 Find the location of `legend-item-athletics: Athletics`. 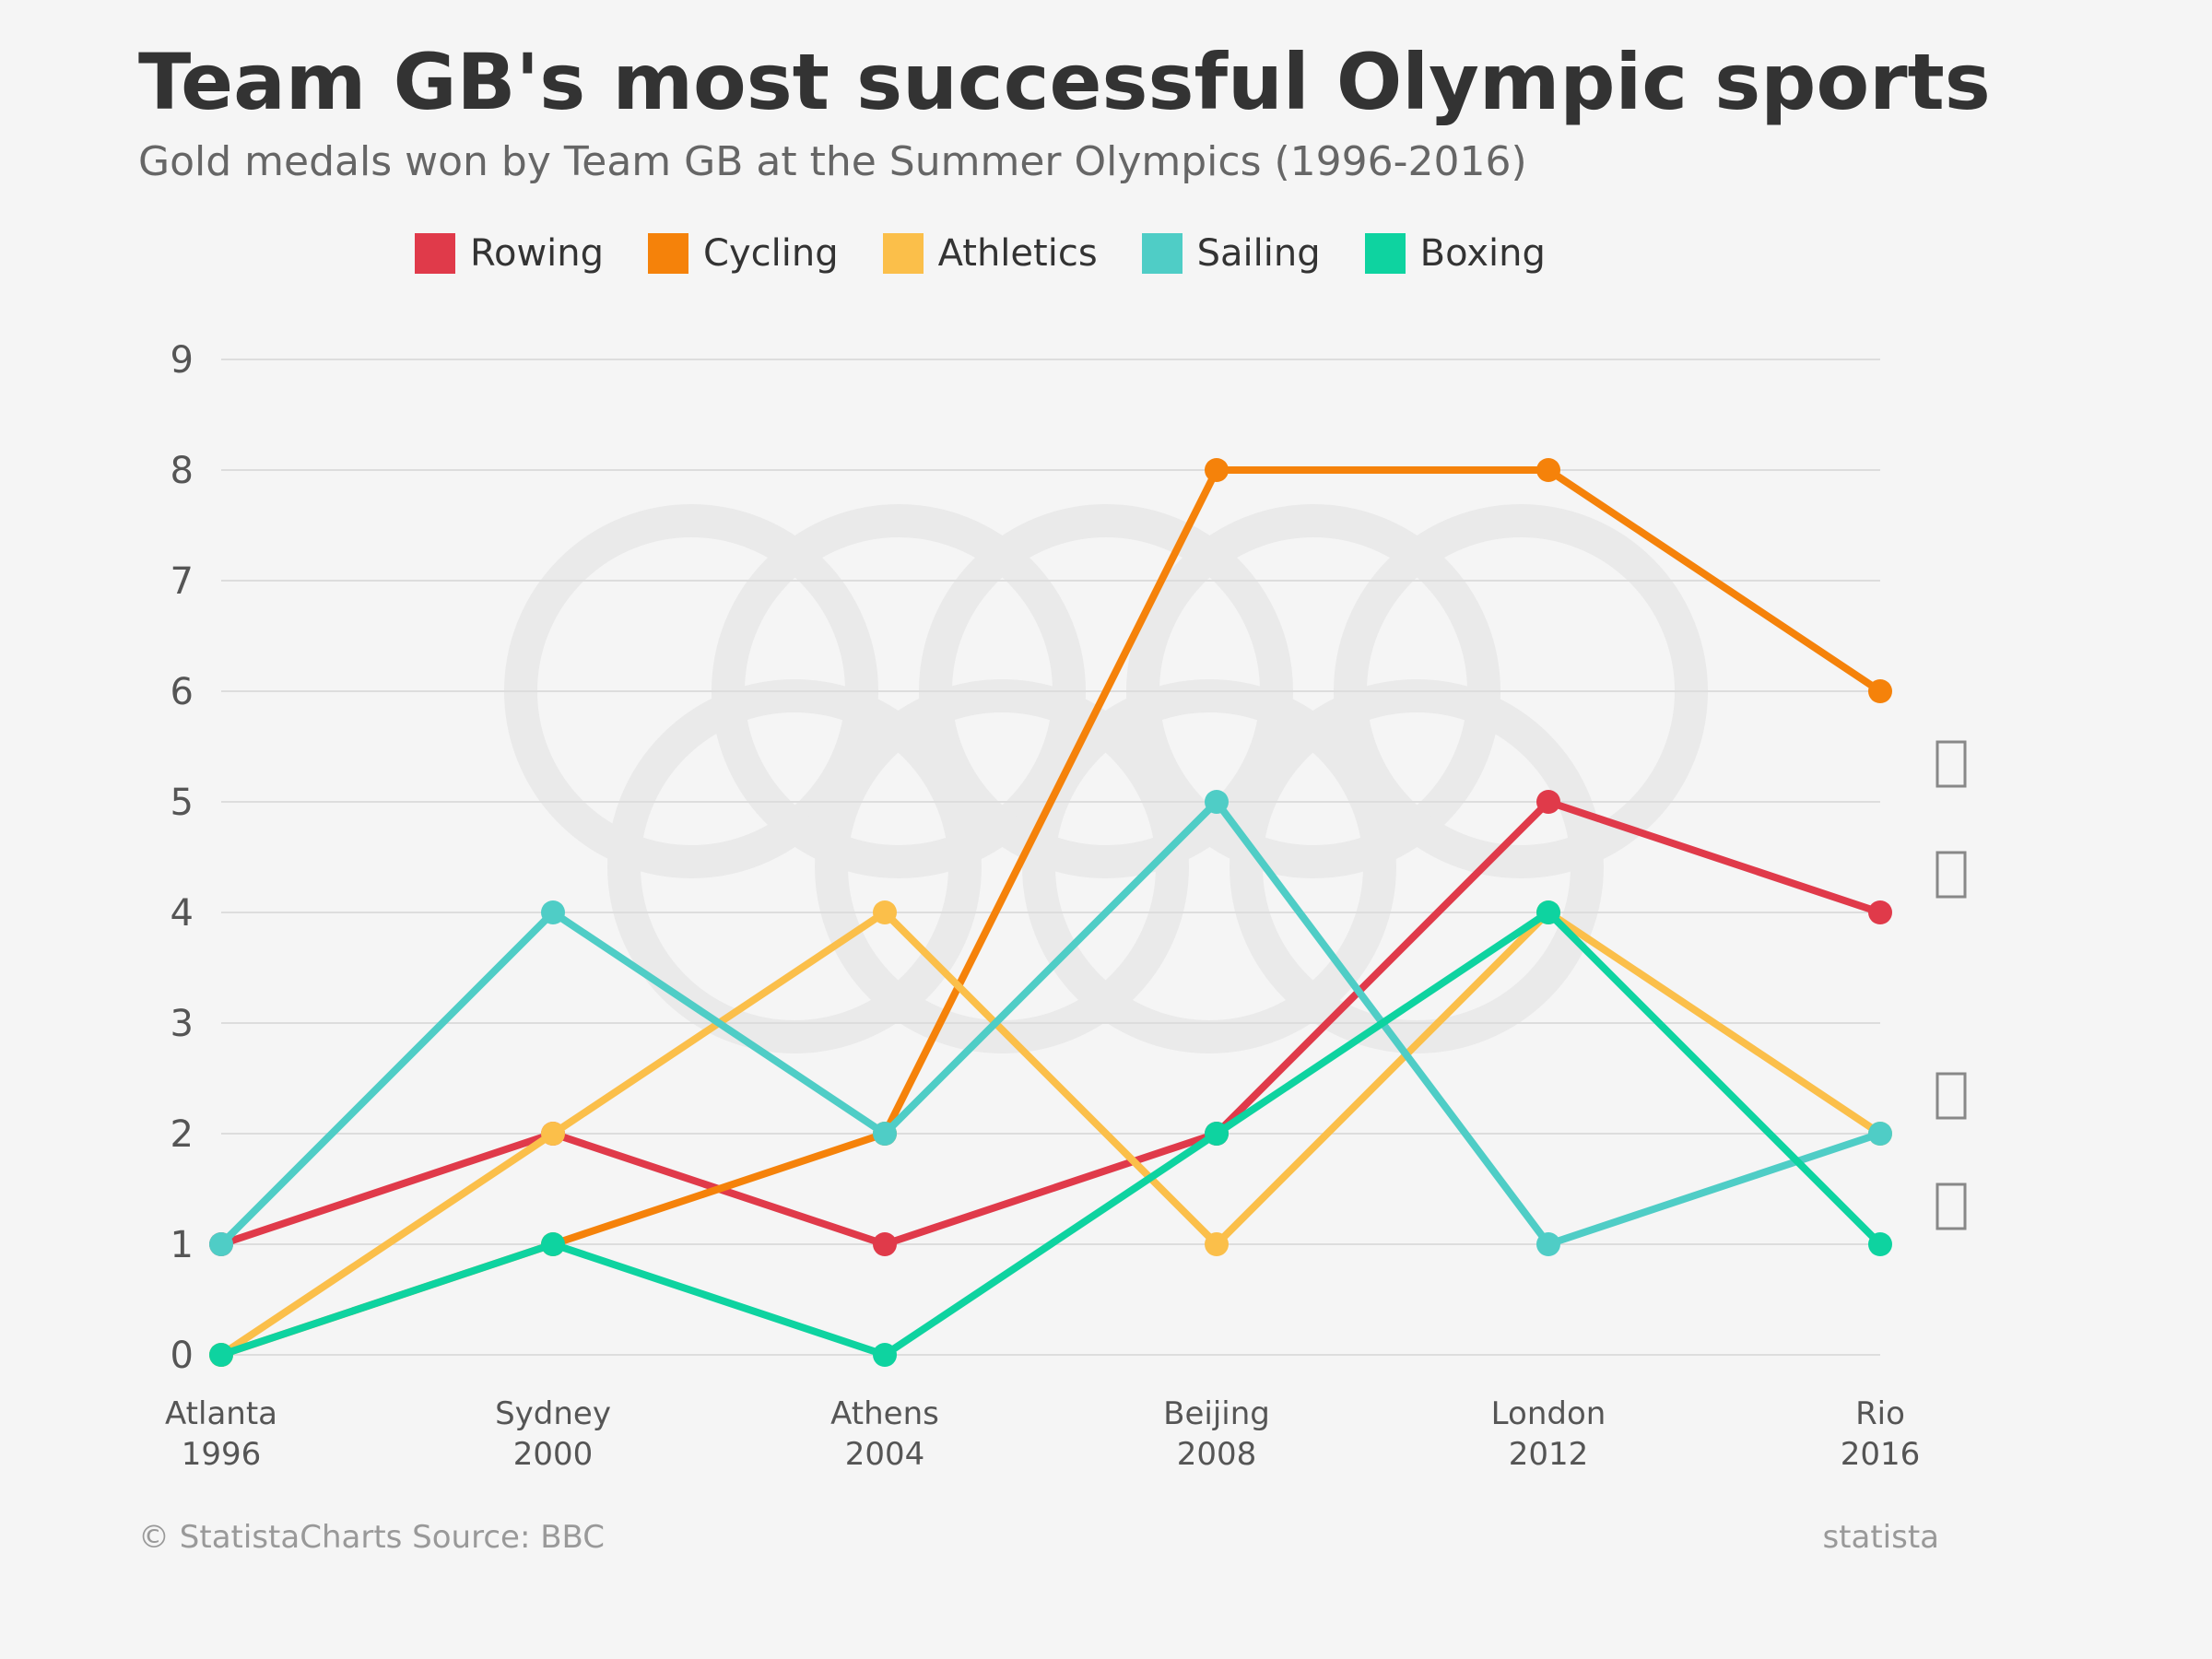

legend-item-athletics: Athletics is located at coordinates (990, 253).